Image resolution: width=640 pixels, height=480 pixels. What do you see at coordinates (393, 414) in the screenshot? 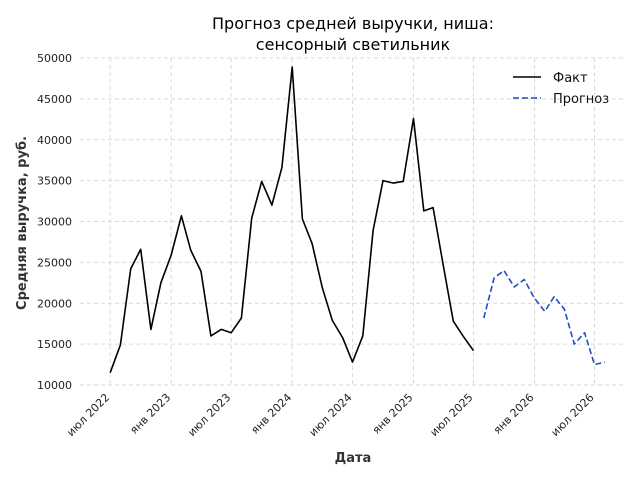
I see `x-tick-label: янв 2025` at bounding box center [393, 414].